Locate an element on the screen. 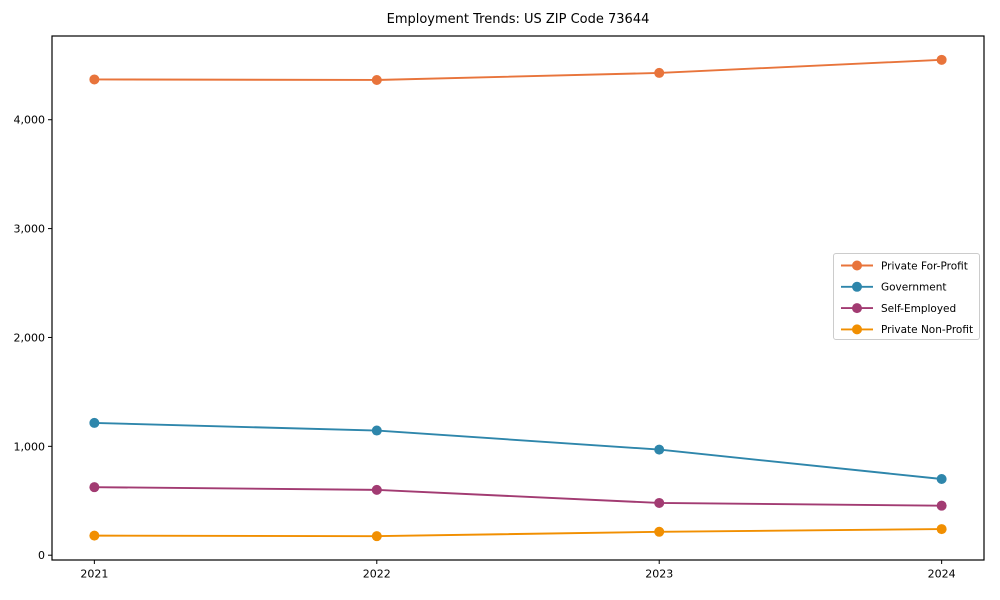 Image resolution: width=1000 pixels, height=600 pixels. y-tick-label: 4,000 is located at coordinates (30, 120).